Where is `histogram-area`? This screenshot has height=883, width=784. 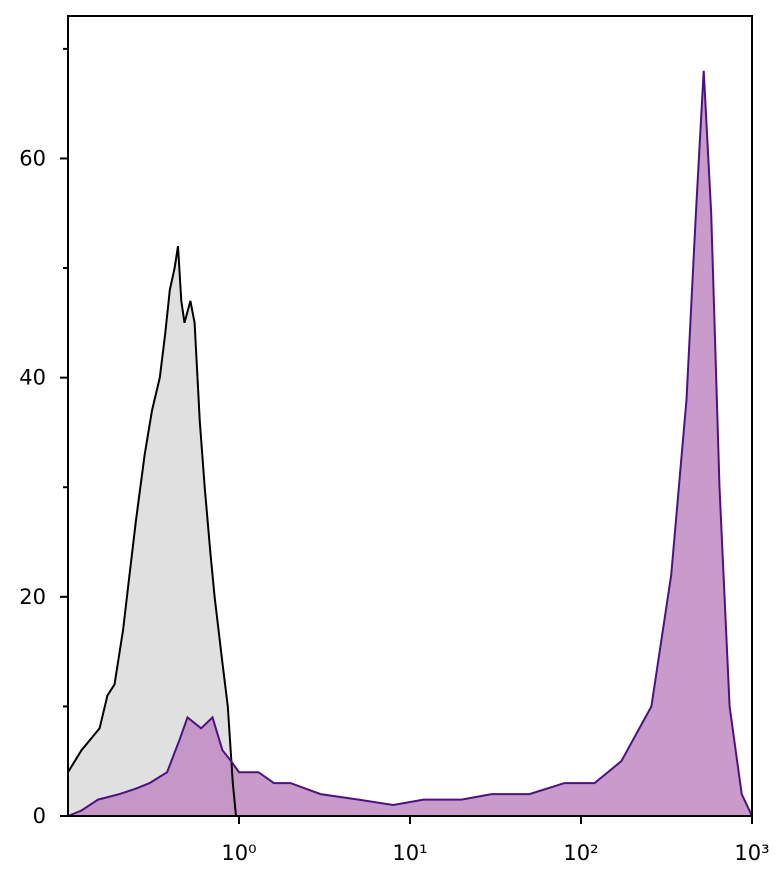 histogram-area is located at coordinates (152, 531).